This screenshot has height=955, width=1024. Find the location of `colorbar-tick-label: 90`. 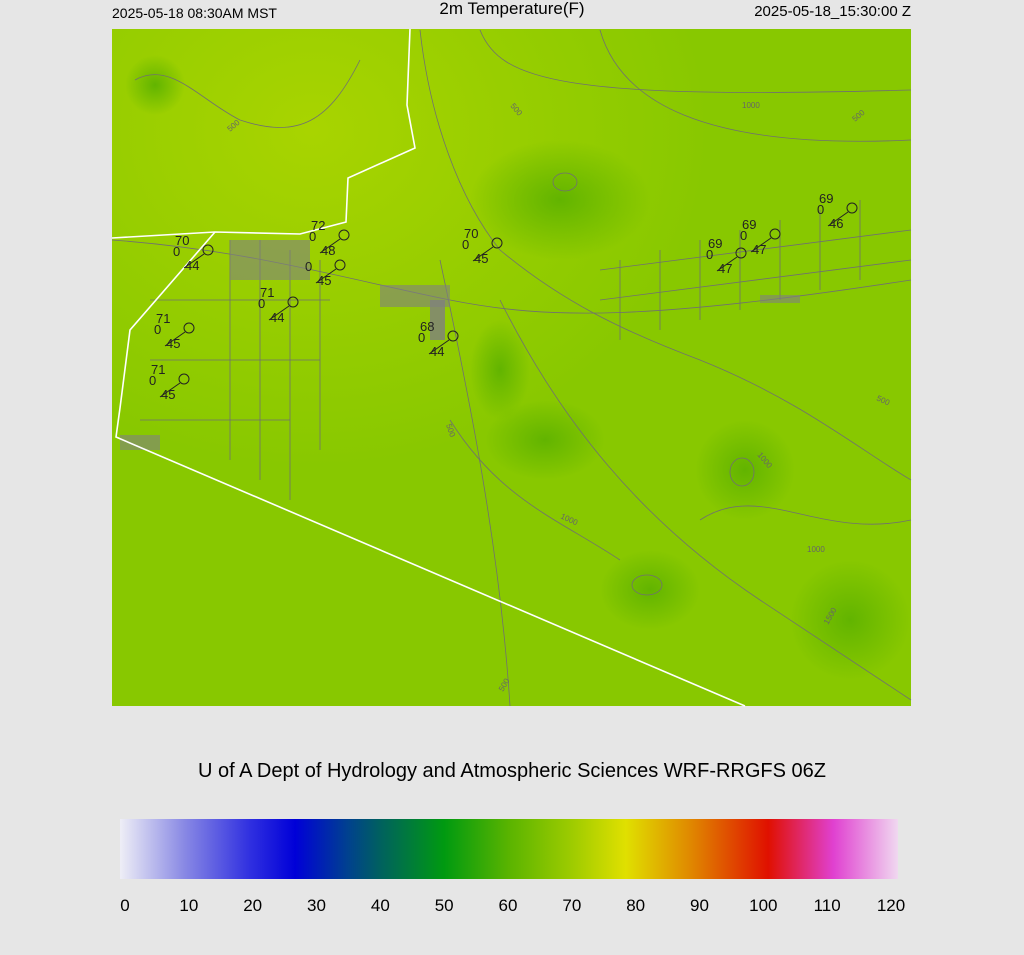

colorbar-tick-label: 90 is located at coordinates (699, 905).